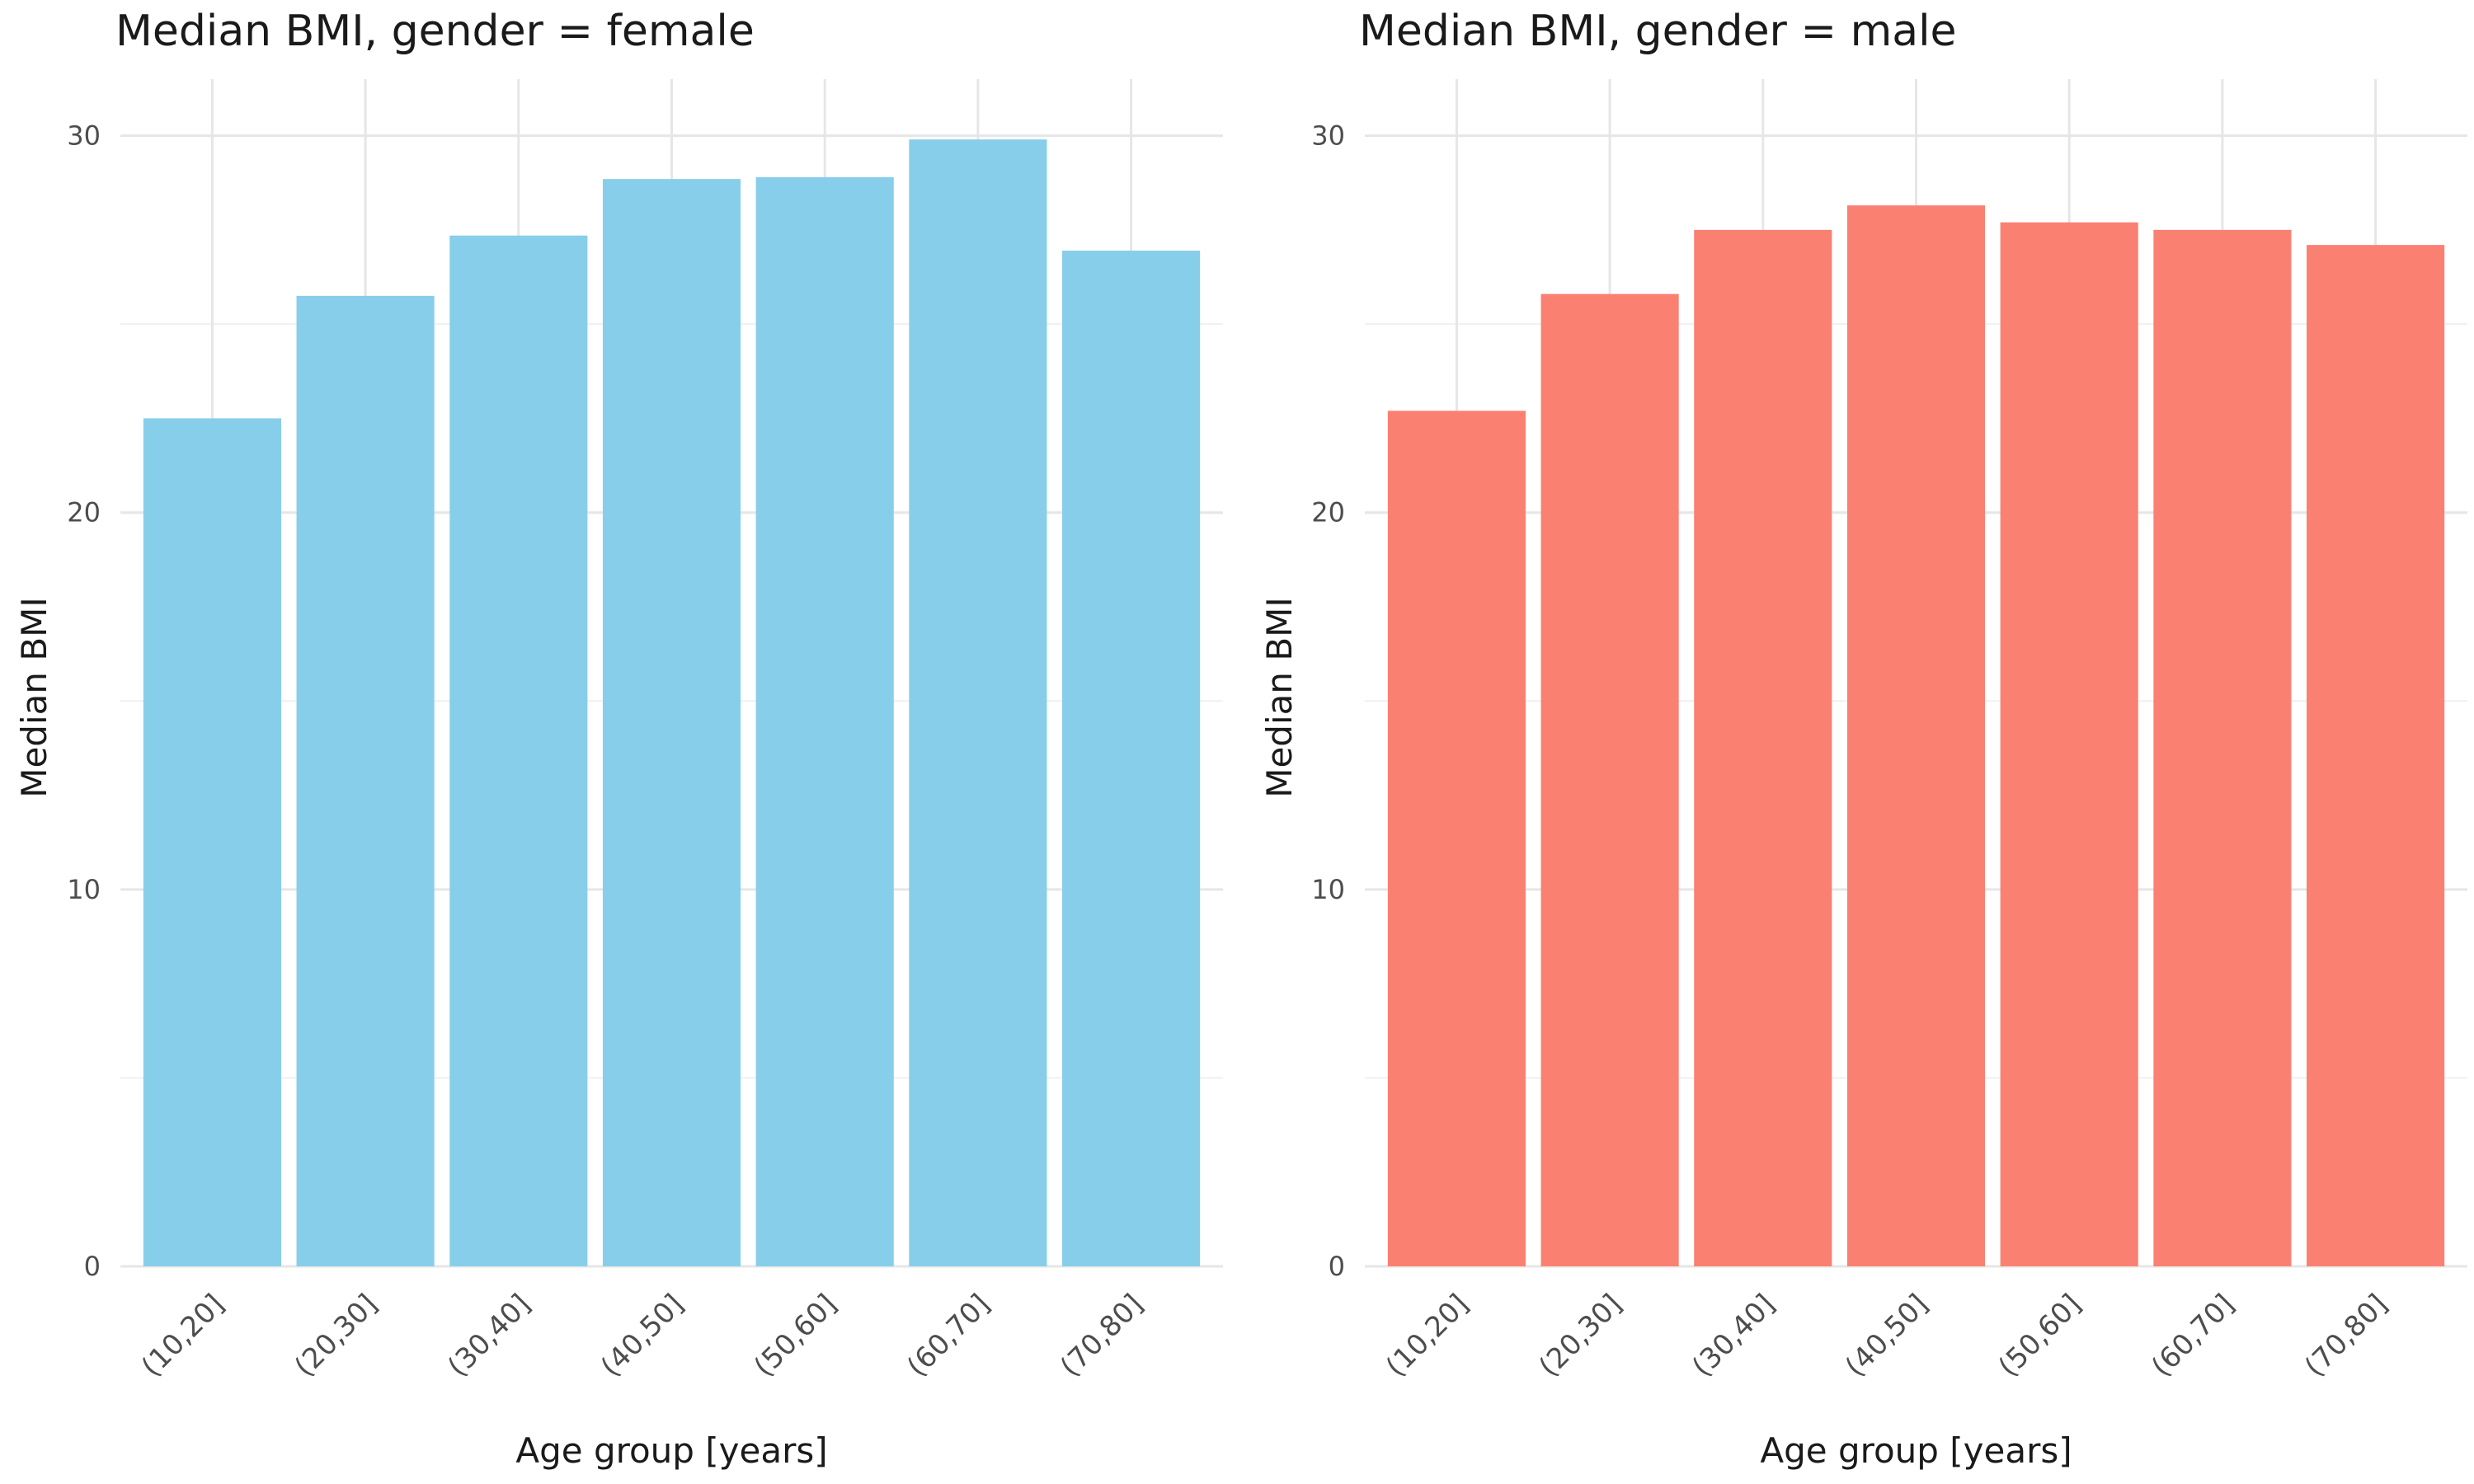  What do you see at coordinates (435, 31) in the screenshot?
I see `chart-title-female: Median BMI, gender = female` at bounding box center [435, 31].